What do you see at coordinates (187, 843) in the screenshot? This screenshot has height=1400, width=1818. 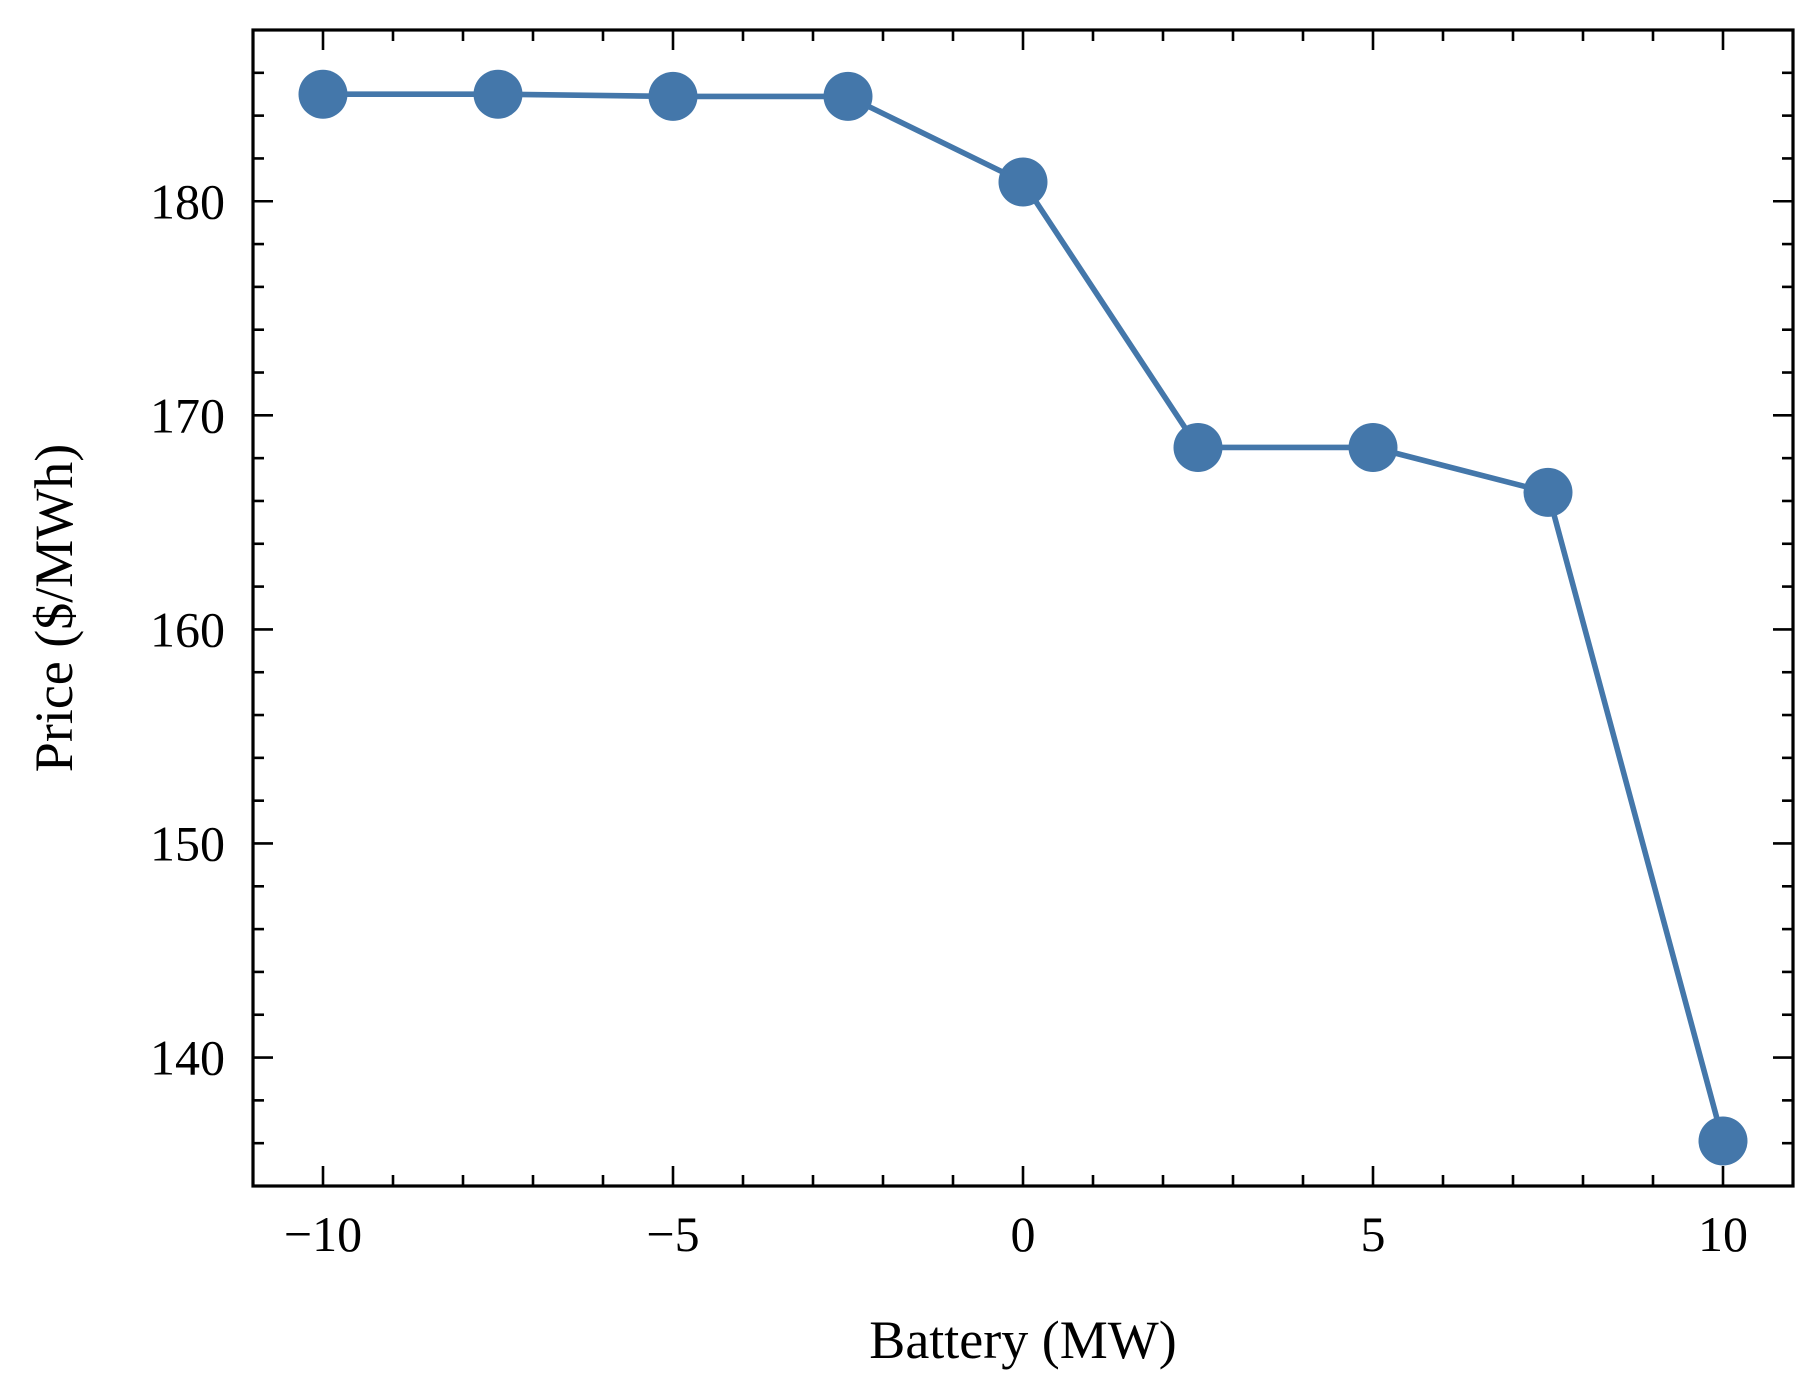 I see `y-tick-label: 150` at bounding box center [187, 843].